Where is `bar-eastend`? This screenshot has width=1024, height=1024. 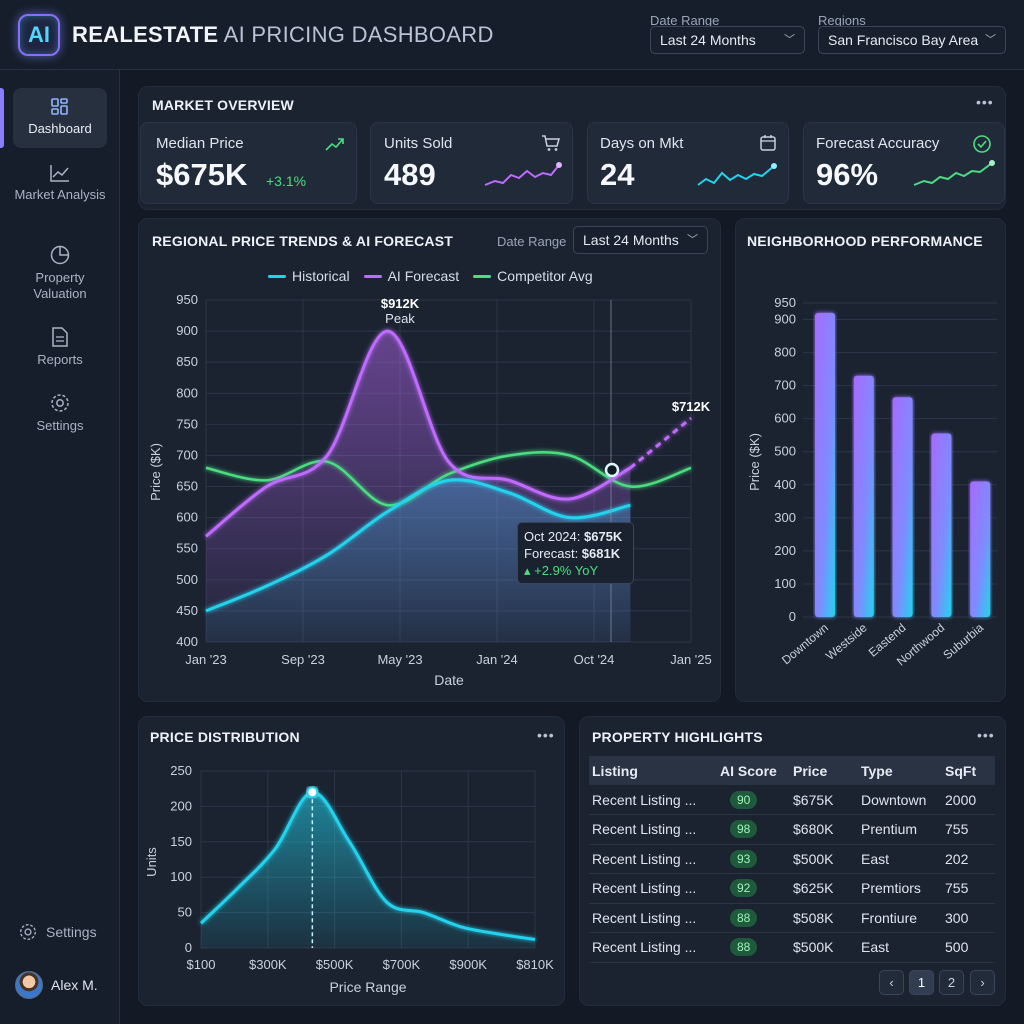
bar-eastend is located at coordinates (902, 507).